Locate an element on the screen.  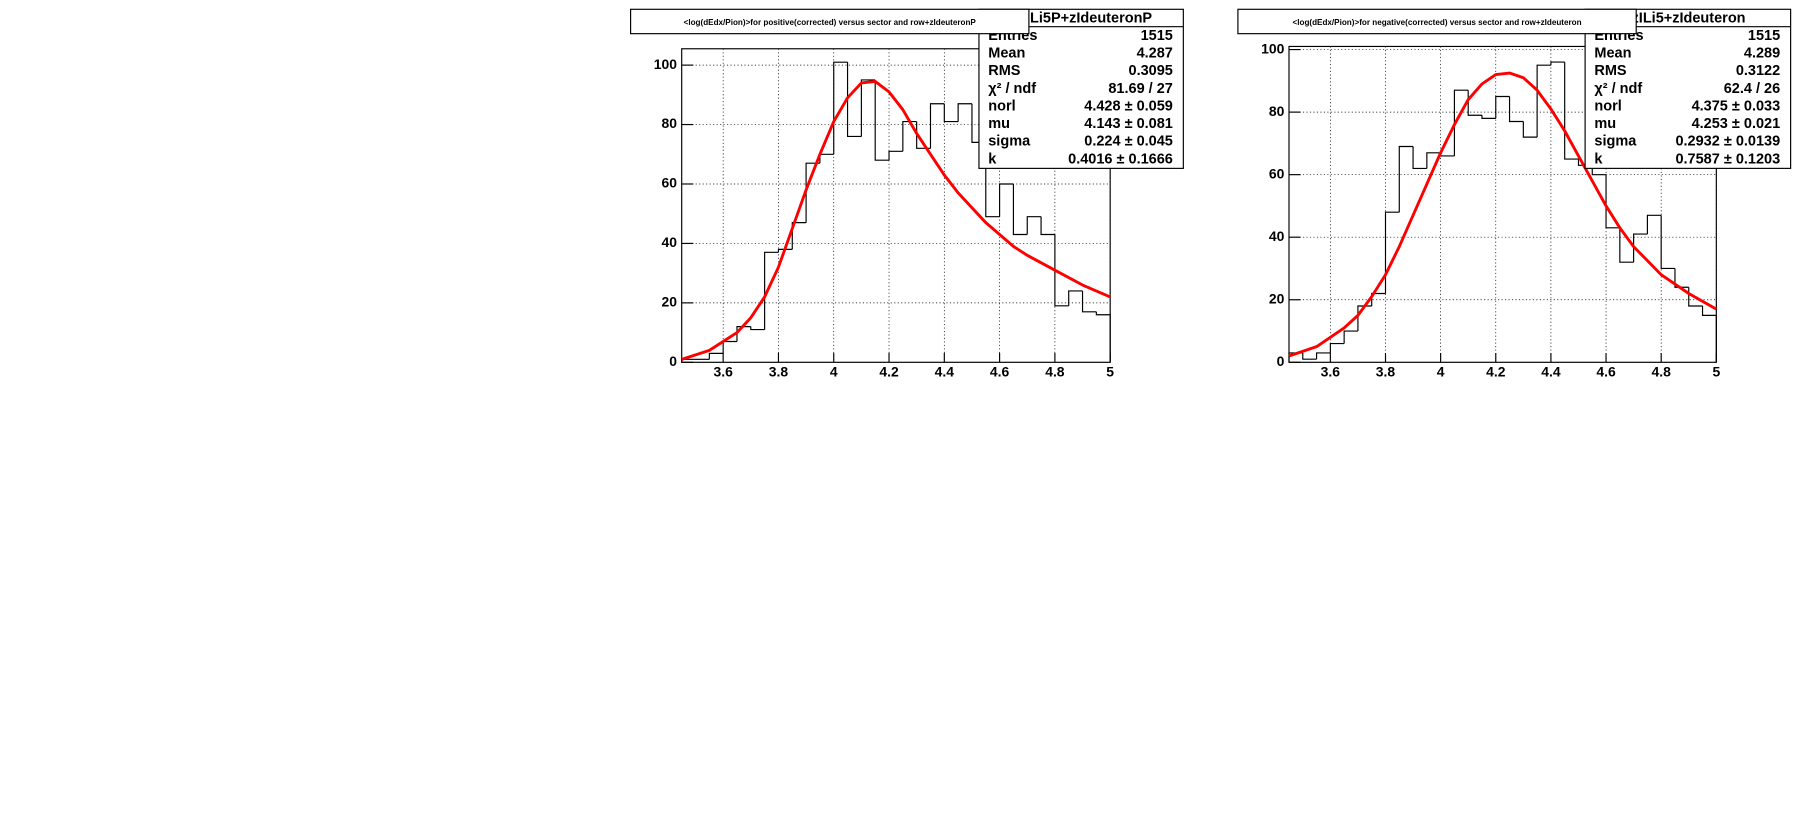
y-tick-label: 60 is located at coordinates (1277, 173).